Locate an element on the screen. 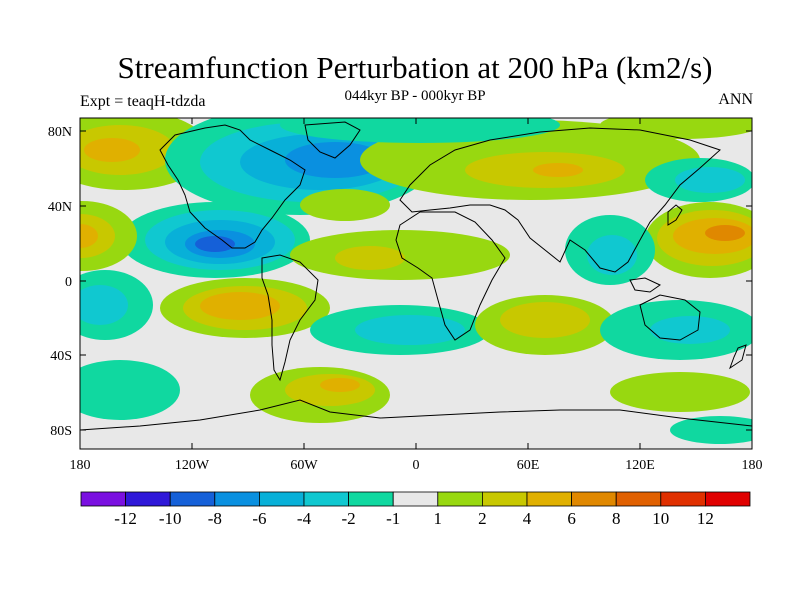 The image size is (800, 600). lon-tick-label: 120E is located at coordinates (640, 465).